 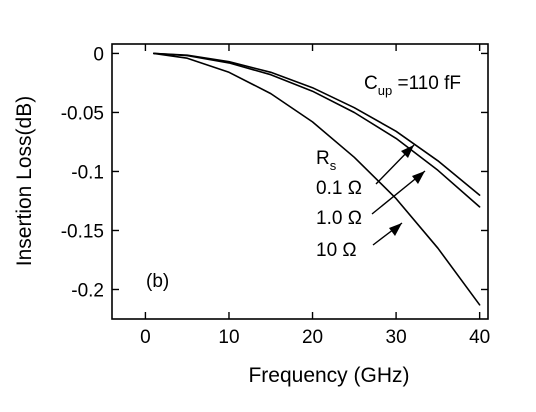 What do you see at coordinates (398, 195) in the screenshot?
I see `annotation-arrows` at bounding box center [398, 195].